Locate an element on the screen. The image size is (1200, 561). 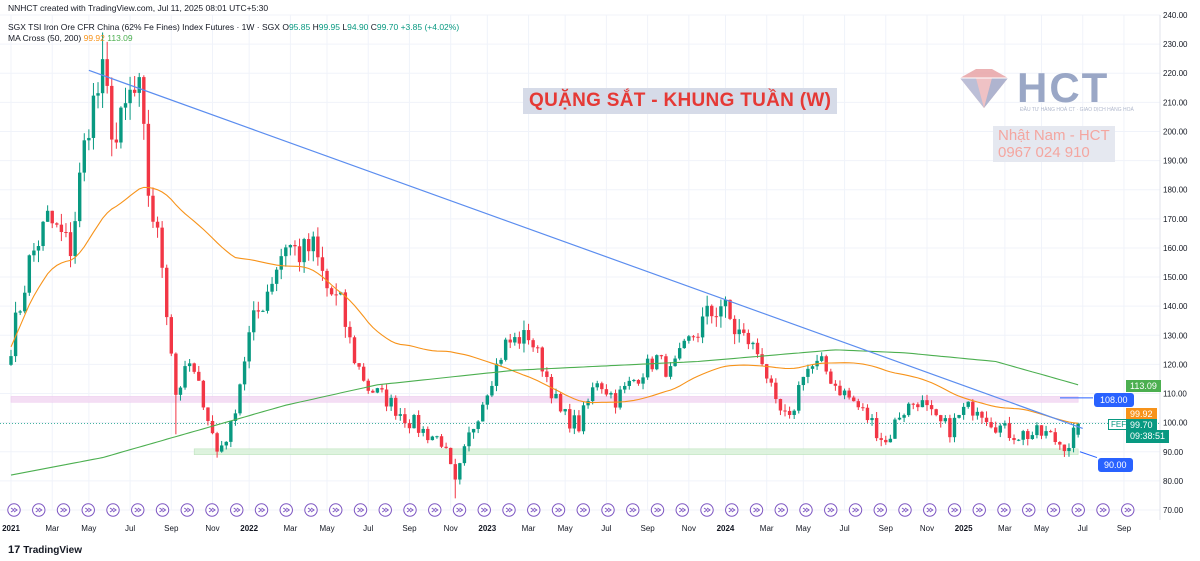
ma-legend: MA Cross (50, 200) 99.92 113.09 is located at coordinates (70, 38).